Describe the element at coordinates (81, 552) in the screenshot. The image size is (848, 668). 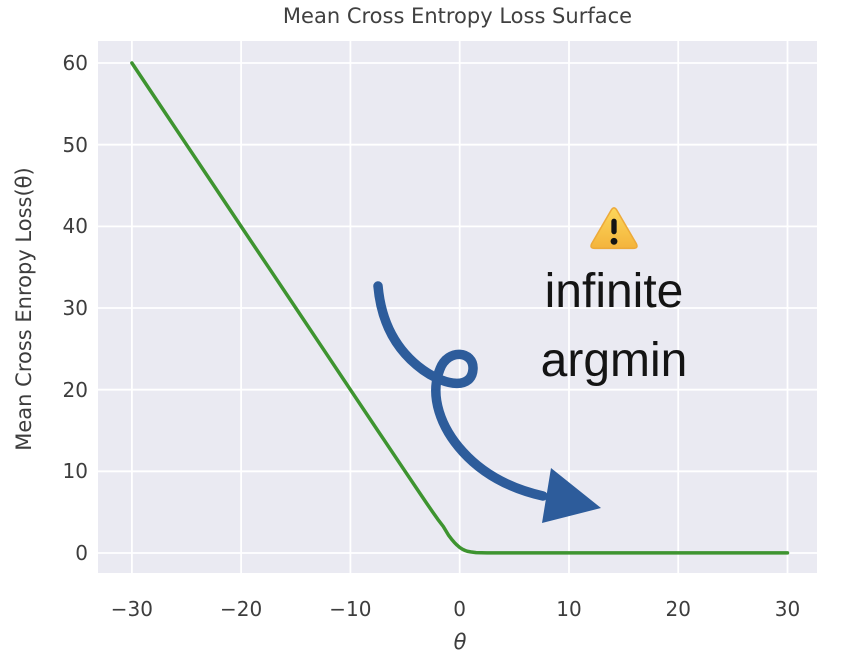
I see `y-tick-label: 0` at that location.